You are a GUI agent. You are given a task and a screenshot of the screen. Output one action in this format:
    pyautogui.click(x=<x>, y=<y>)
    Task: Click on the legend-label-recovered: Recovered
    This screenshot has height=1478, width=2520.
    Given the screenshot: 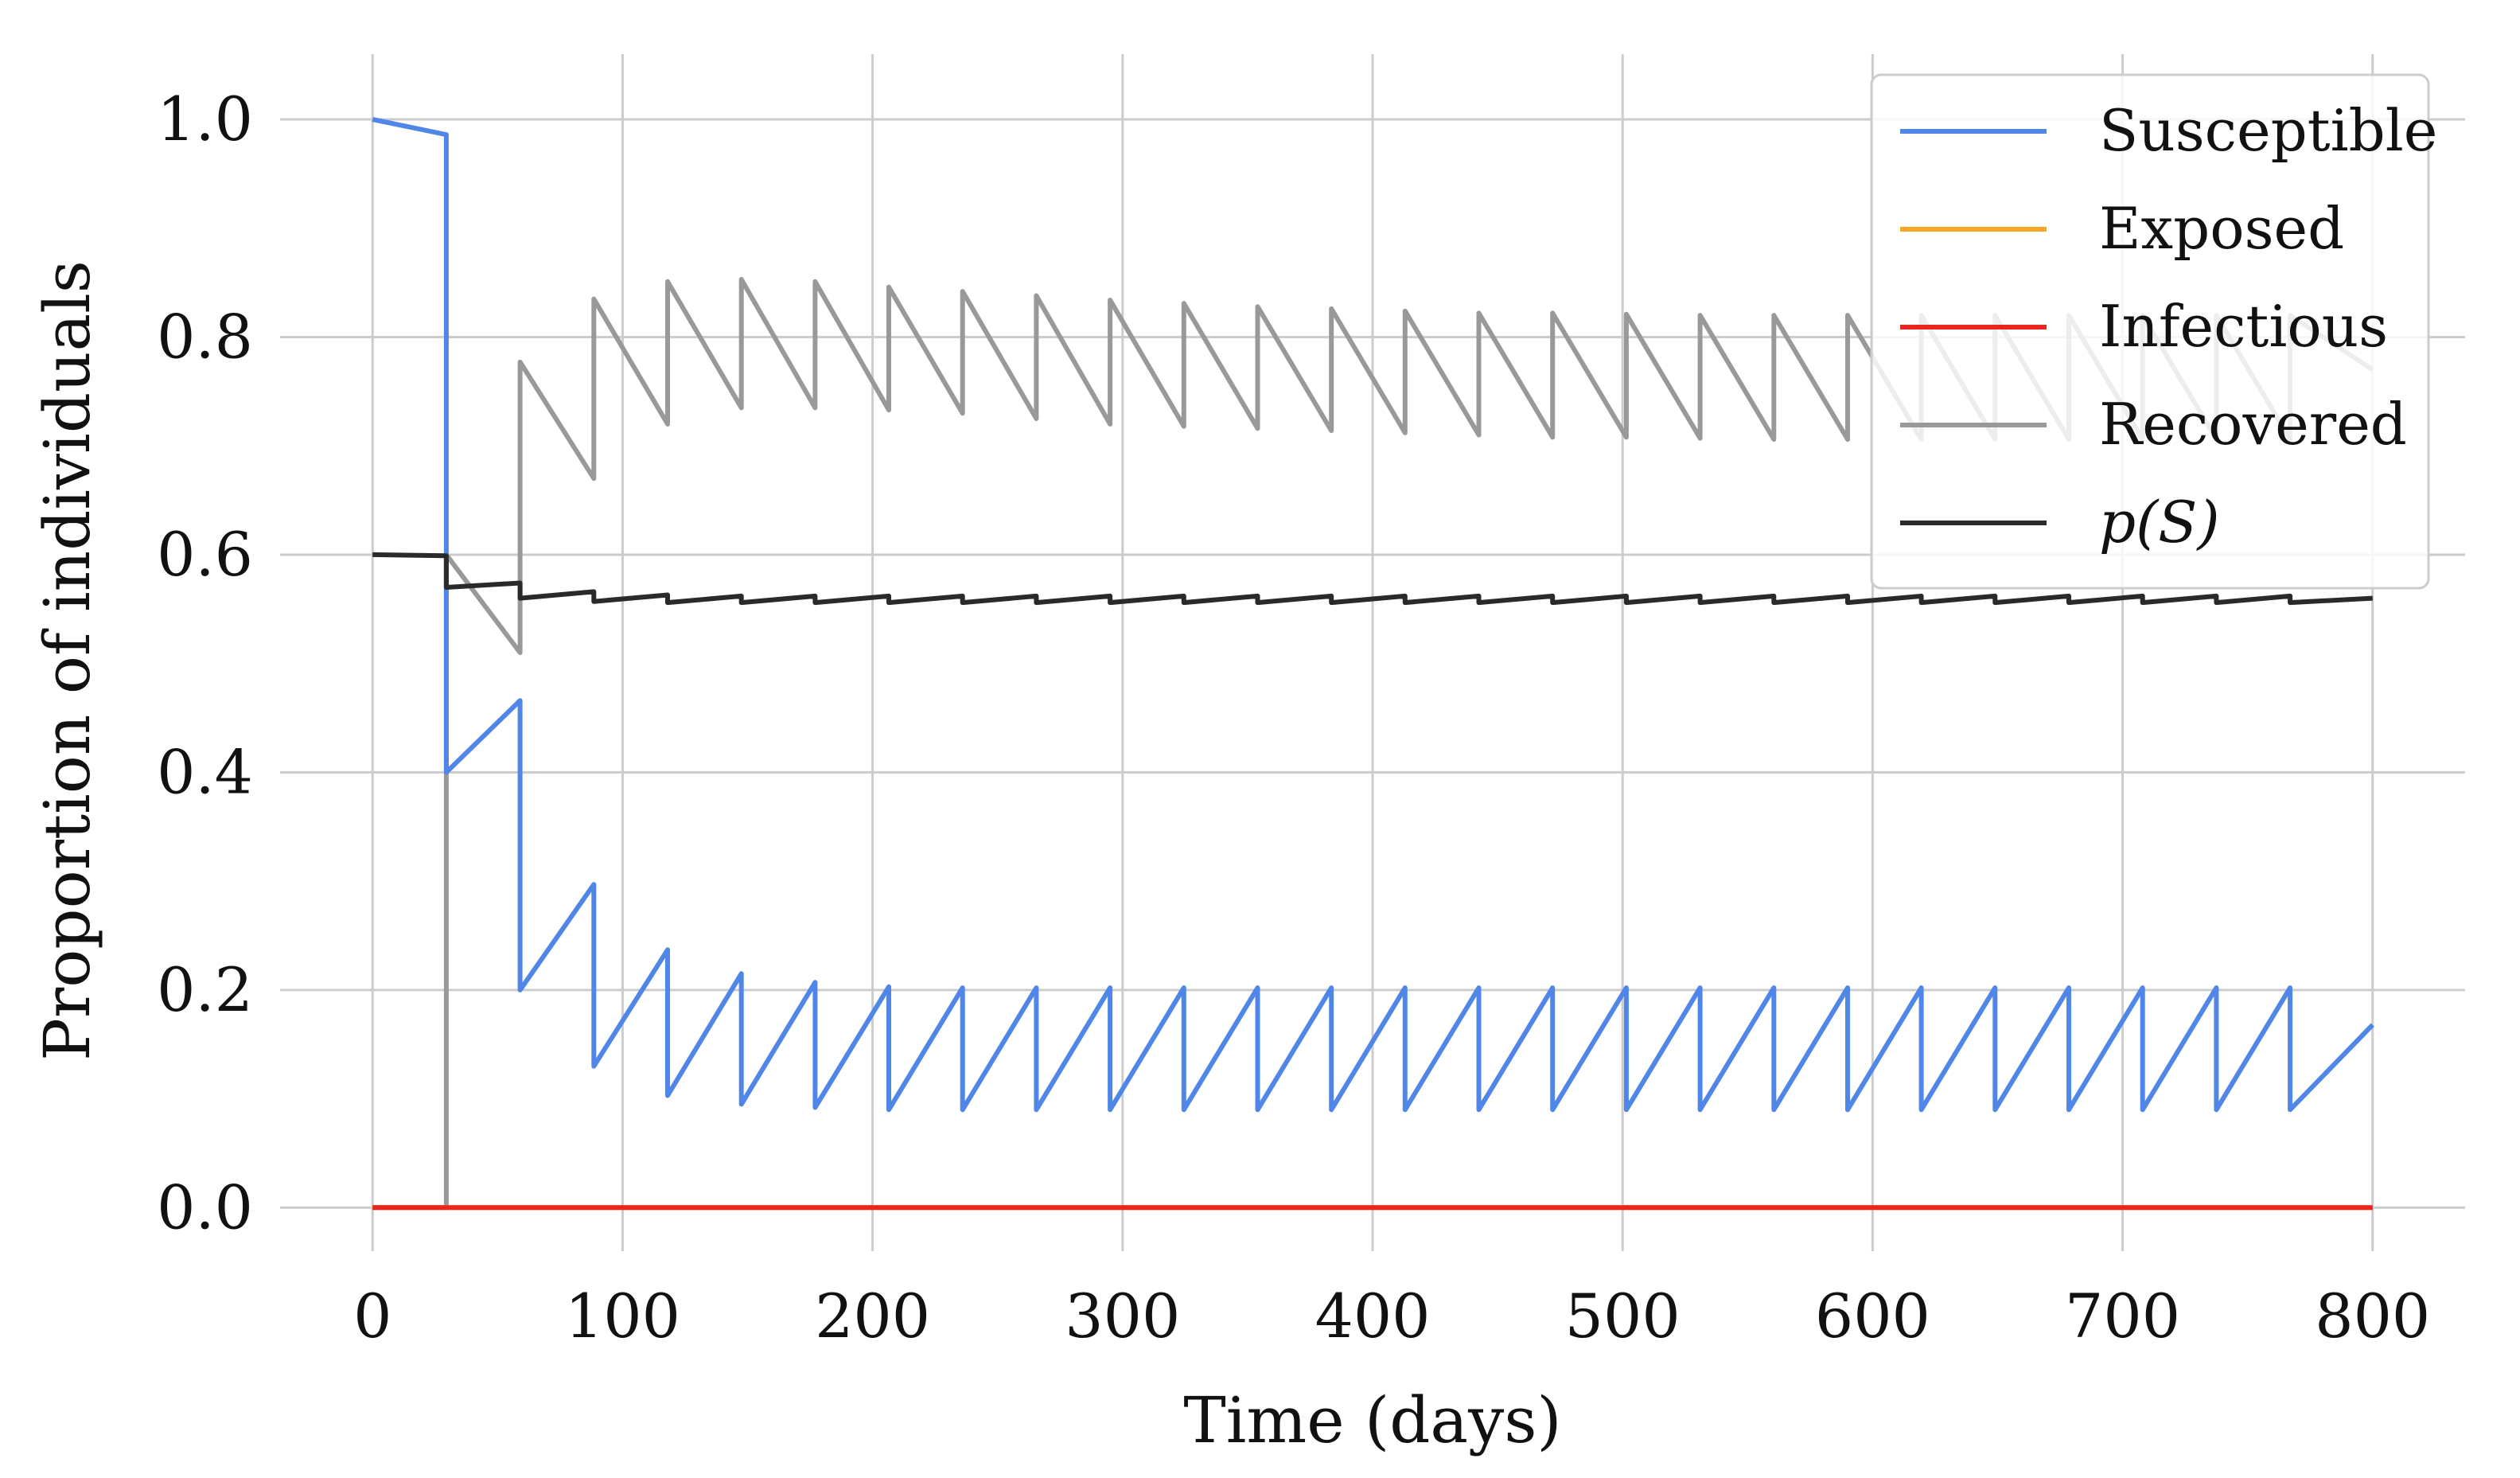 What is the action you would take?
    pyautogui.click(x=2253, y=424)
    